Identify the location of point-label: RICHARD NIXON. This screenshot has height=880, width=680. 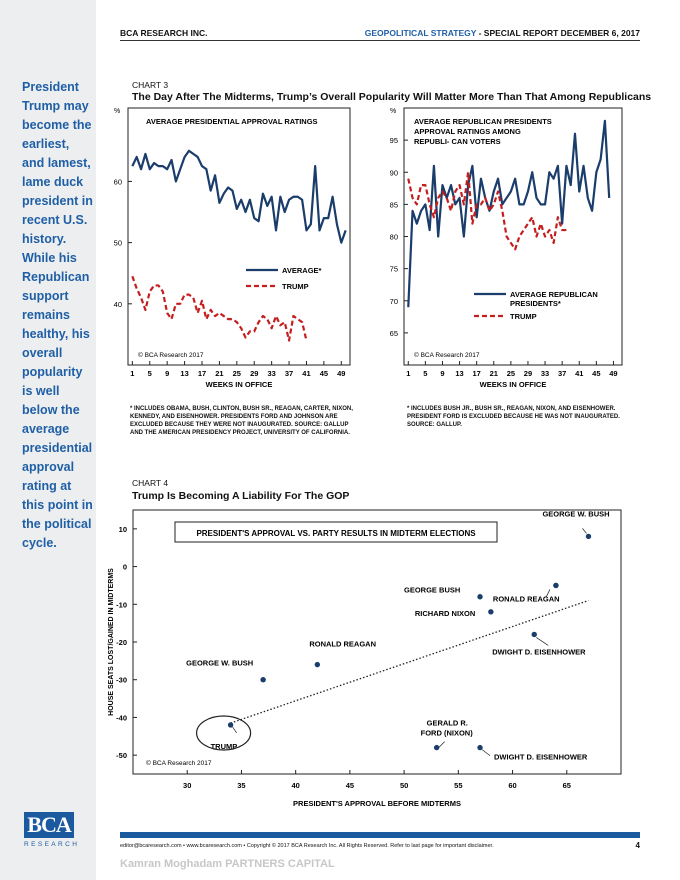
(445, 613).